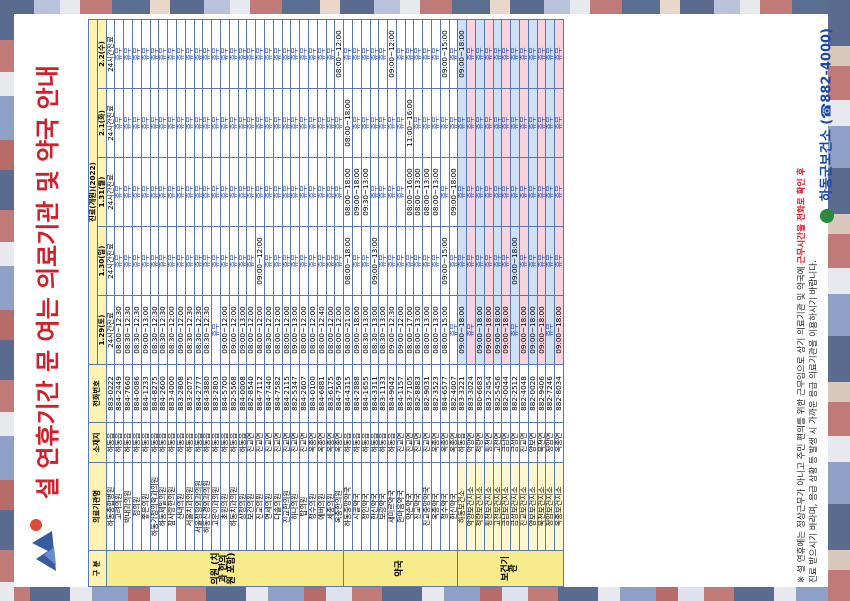  I want to click on hours-cell: 08:00~15:00, so click(445, 330).